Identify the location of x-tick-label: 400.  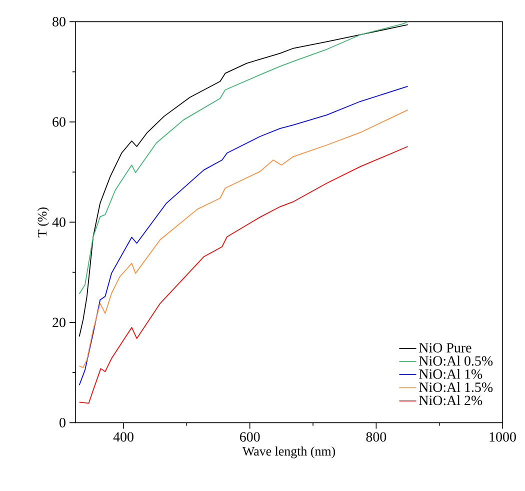
(123, 437).